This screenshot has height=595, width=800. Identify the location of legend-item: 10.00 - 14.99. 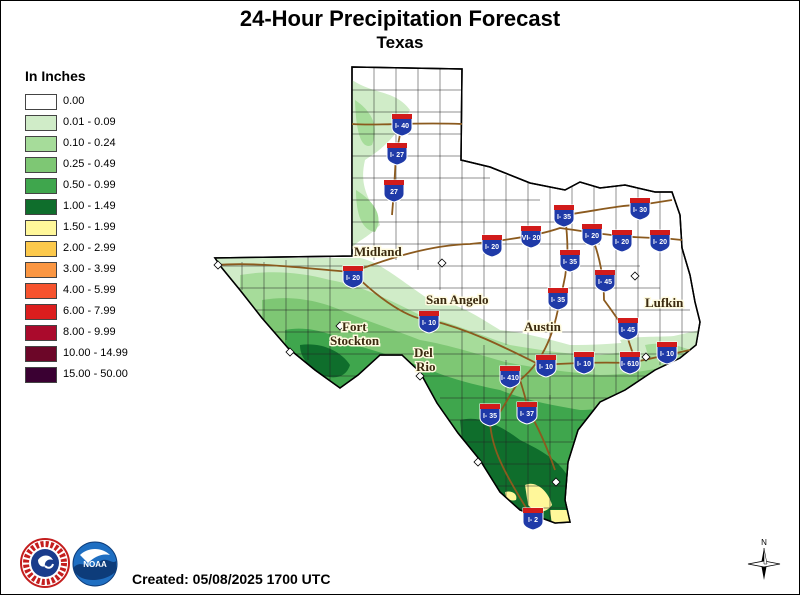
(100, 354).